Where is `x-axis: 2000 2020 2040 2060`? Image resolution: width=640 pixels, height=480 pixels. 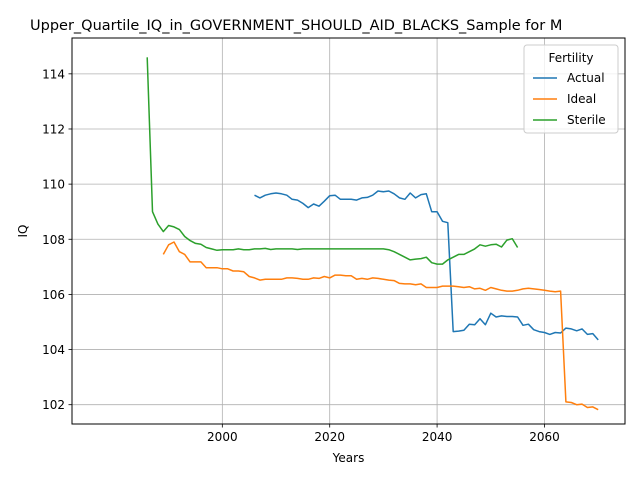
x-axis: 2000 2020 2040 2060 is located at coordinates (383, 434).